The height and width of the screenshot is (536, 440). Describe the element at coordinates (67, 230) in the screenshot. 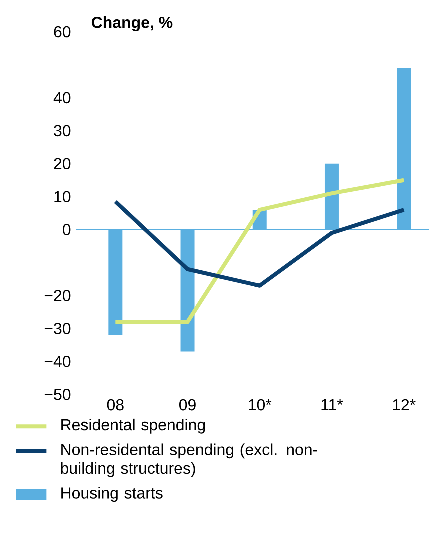

I see `y-tick-label: 0` at that location.